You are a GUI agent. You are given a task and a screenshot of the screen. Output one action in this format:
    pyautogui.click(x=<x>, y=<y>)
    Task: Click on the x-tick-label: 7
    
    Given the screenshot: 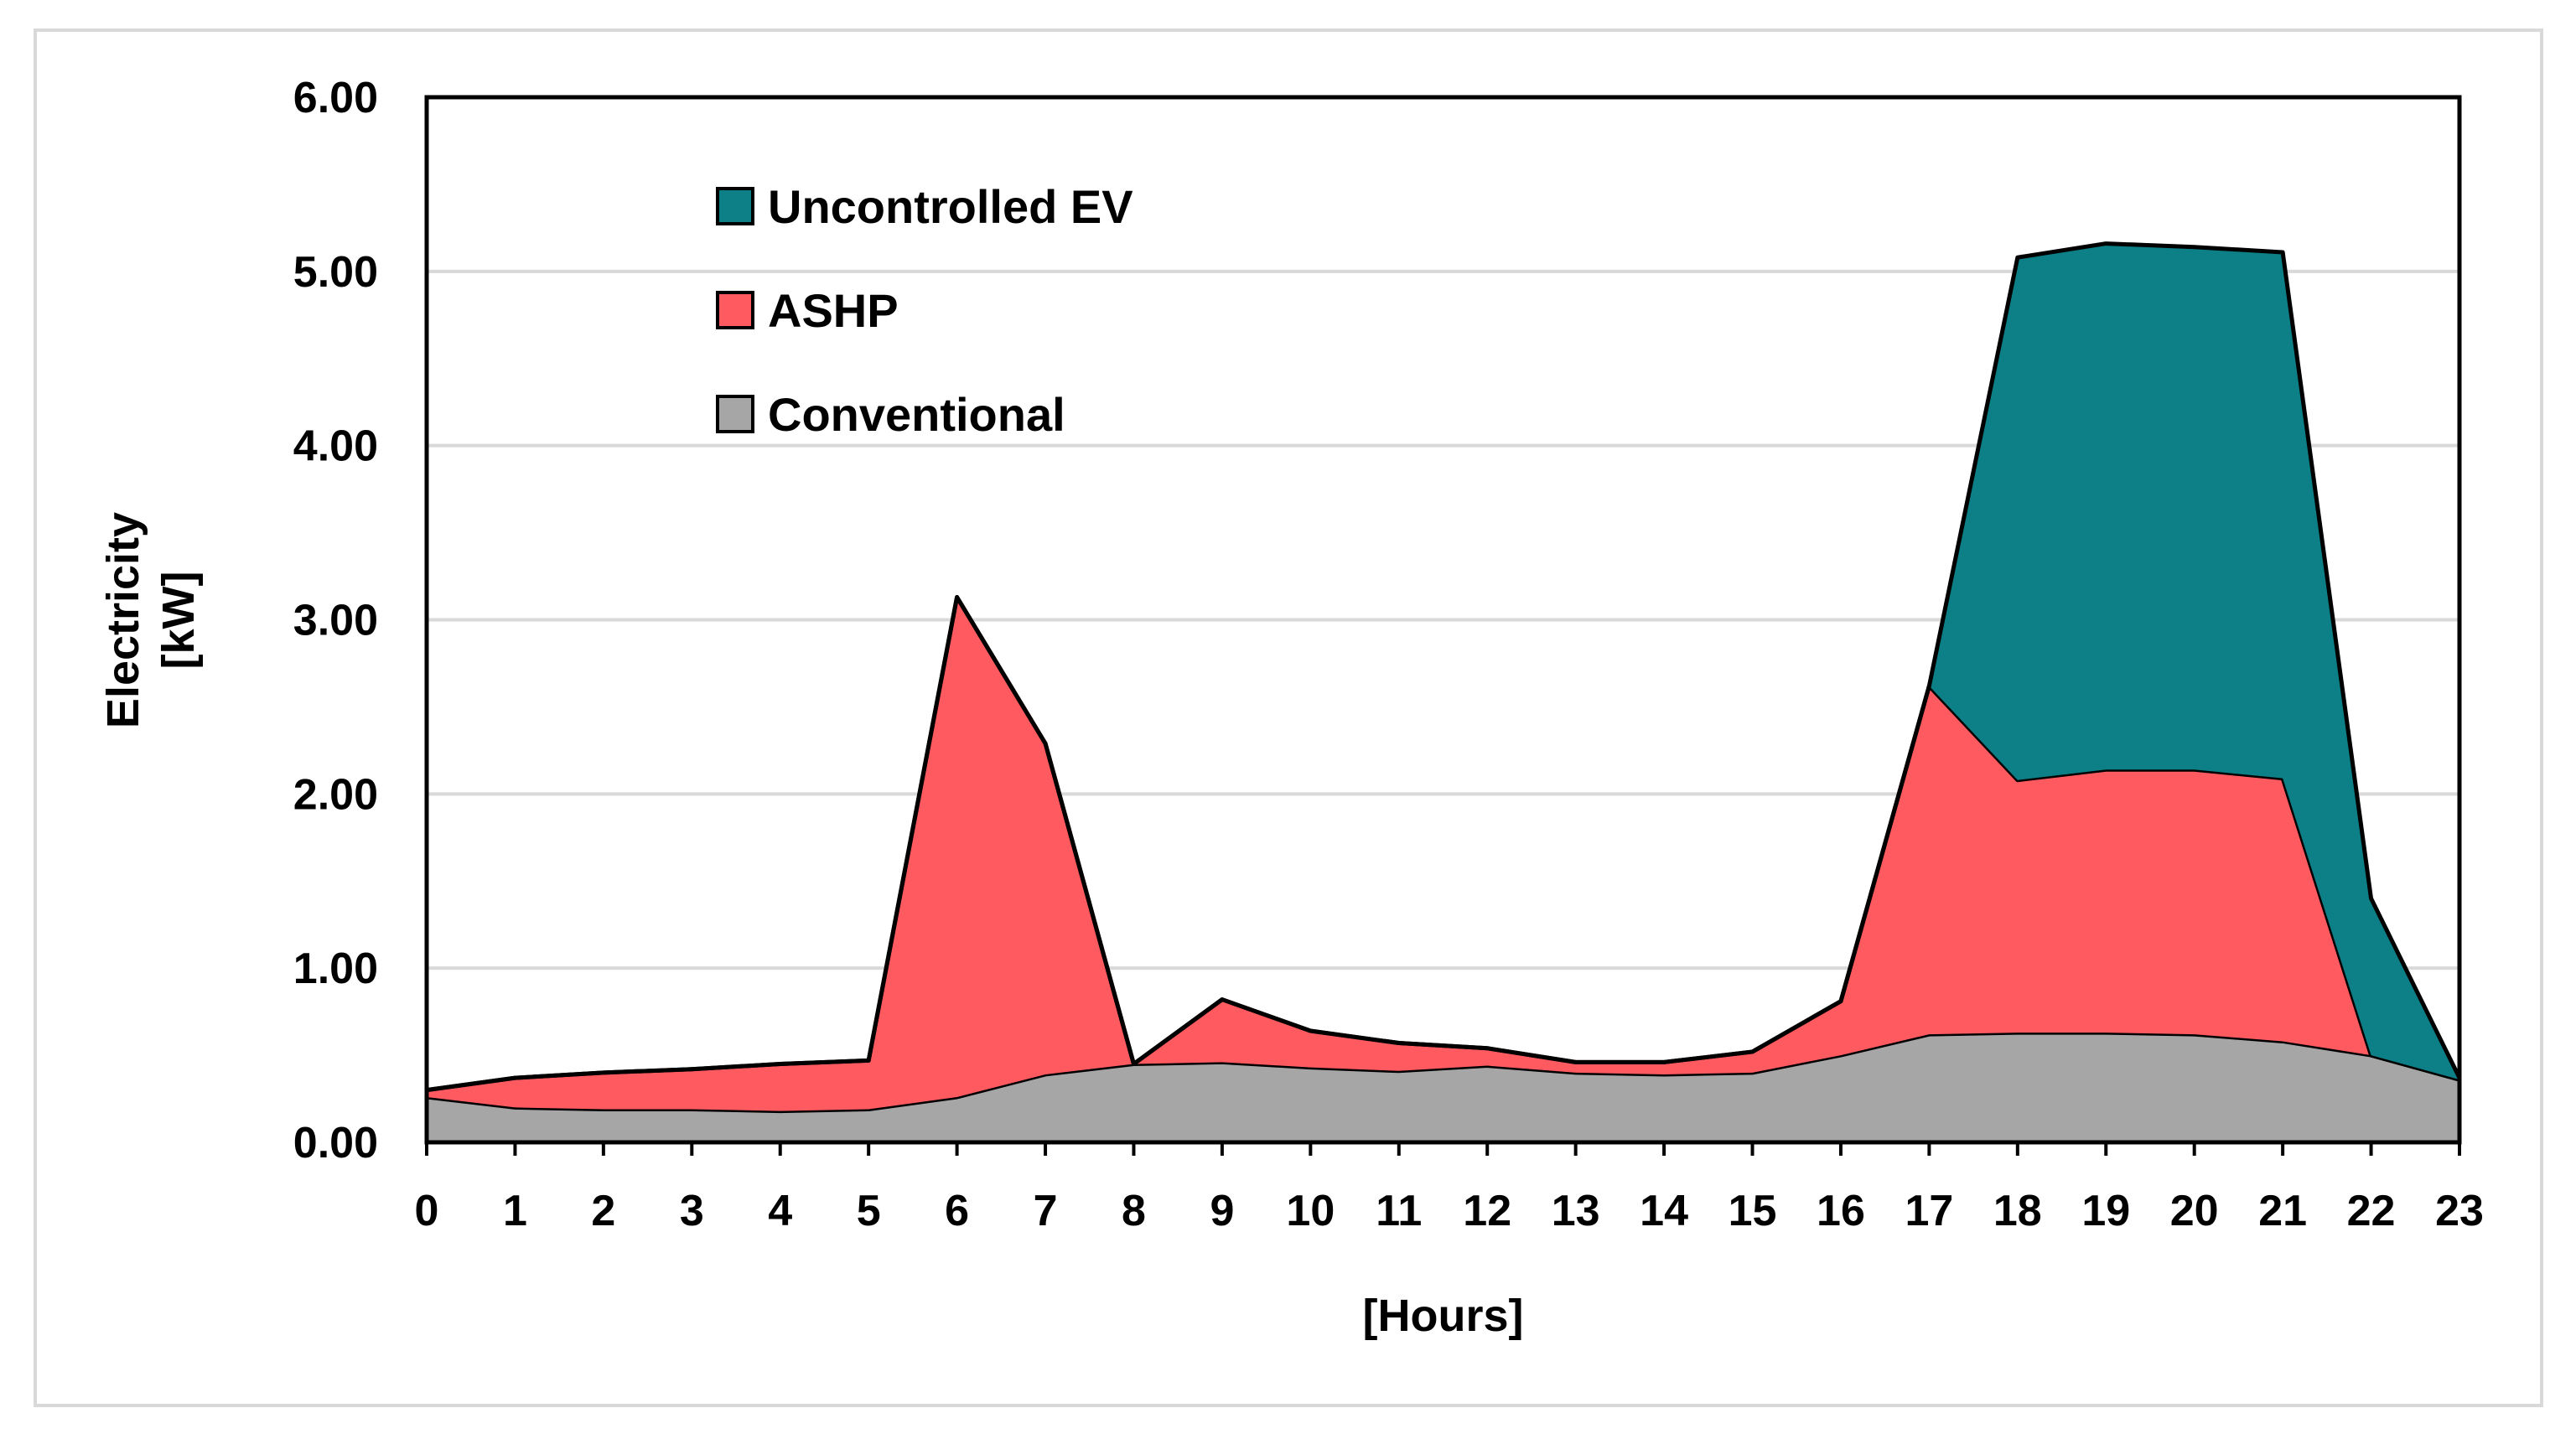 What is the action you would take?
    pyautogui.click(x=1046, y=1211)
    